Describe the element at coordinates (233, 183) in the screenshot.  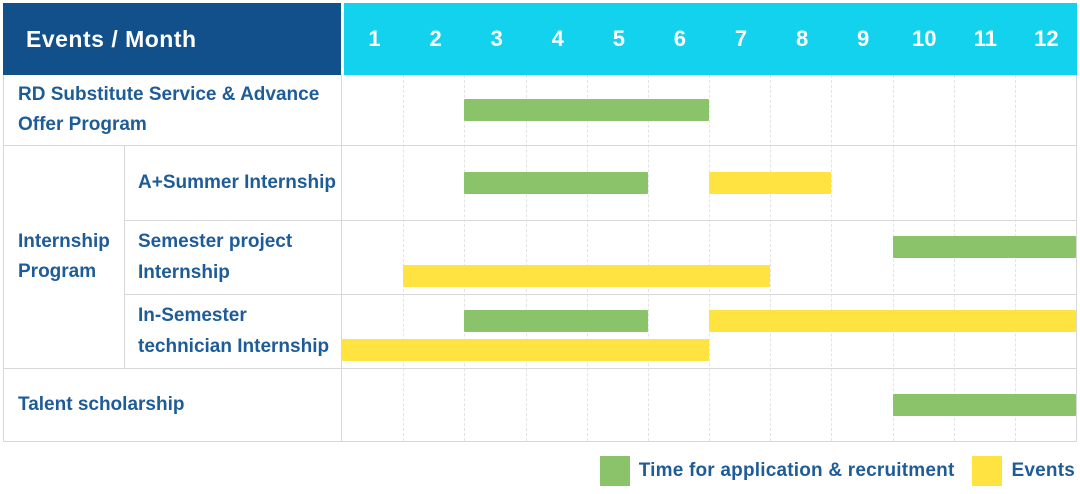
I see `row-label-a-plus-summer: A+Summer Internship` at that location.